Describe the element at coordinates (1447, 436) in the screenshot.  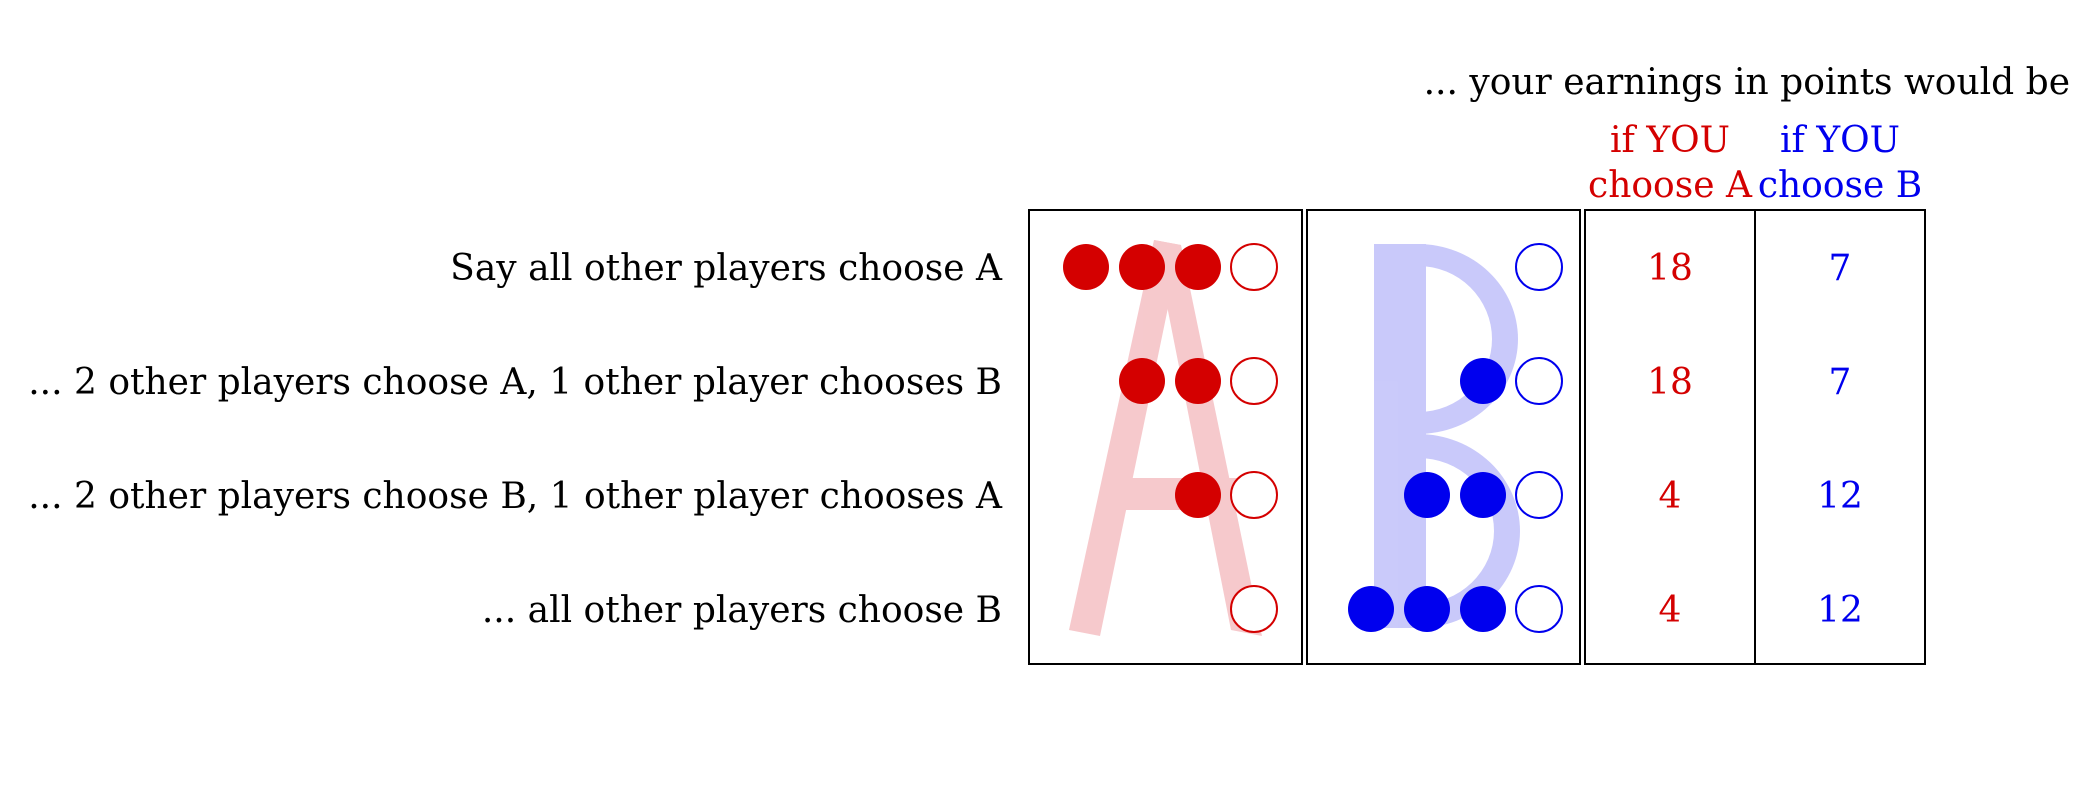
I see `letter-b-shape` at that location.